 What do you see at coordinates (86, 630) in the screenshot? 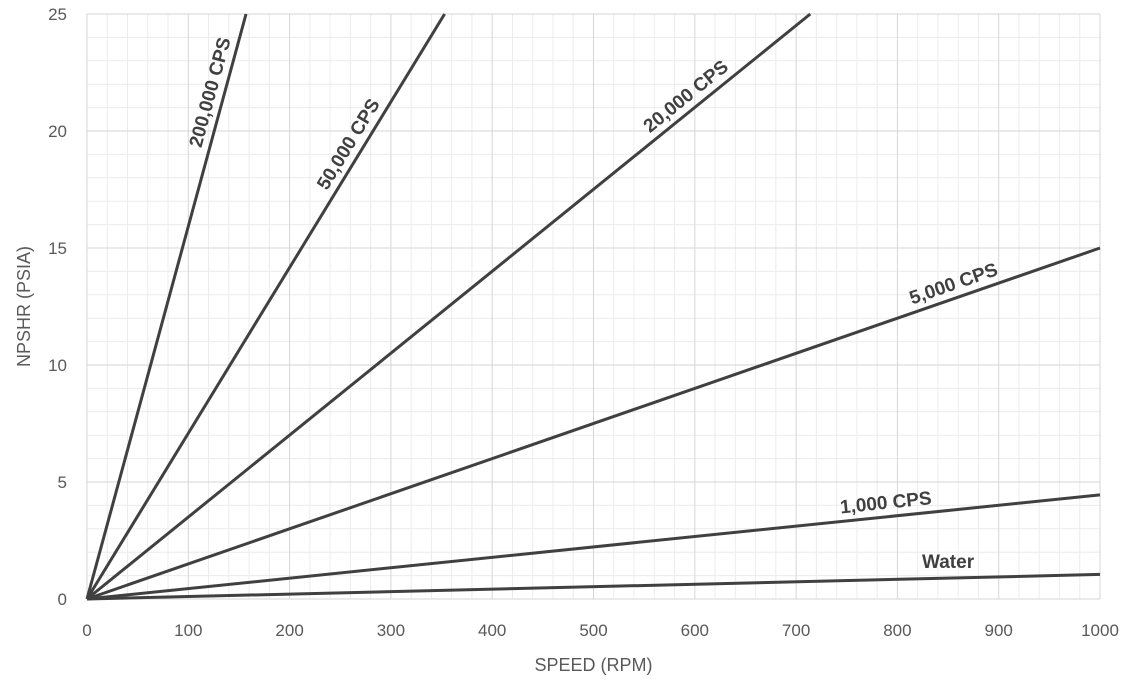
I see `x-tick-label: 0` at bounding box center [86, 630].